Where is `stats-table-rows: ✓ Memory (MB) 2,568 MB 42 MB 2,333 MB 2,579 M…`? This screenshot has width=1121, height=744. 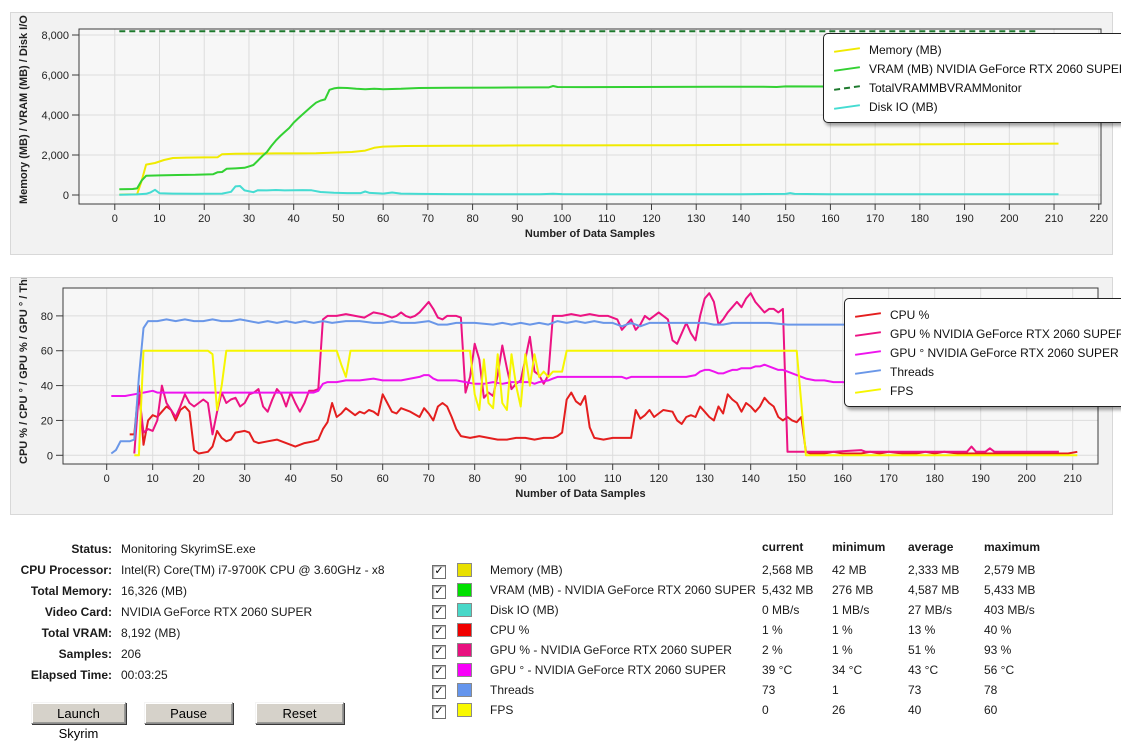 stats-table-rows: ✓ Memory (MB) 2,568 MB 42 MB 2,333 MB 2,579 M… is located at coordinates (774, 640).